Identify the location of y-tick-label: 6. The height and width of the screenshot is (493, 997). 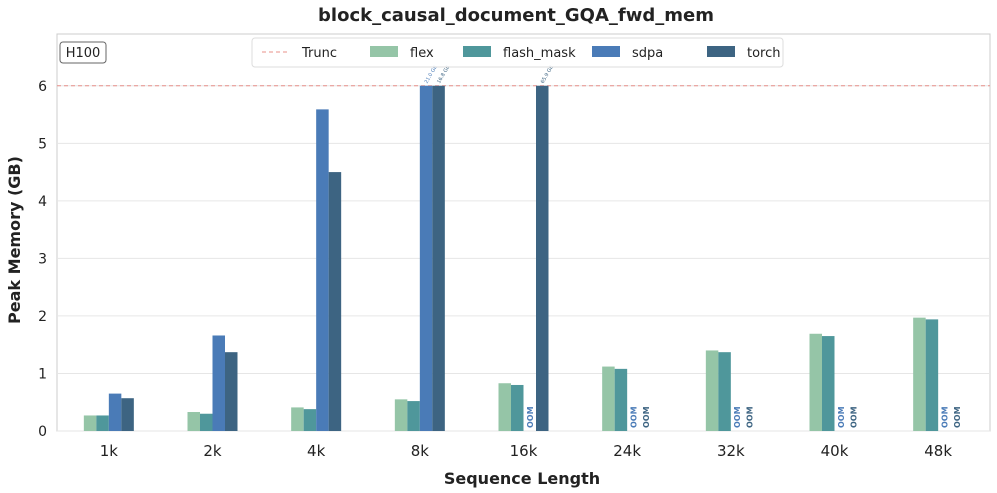
(42, 87).